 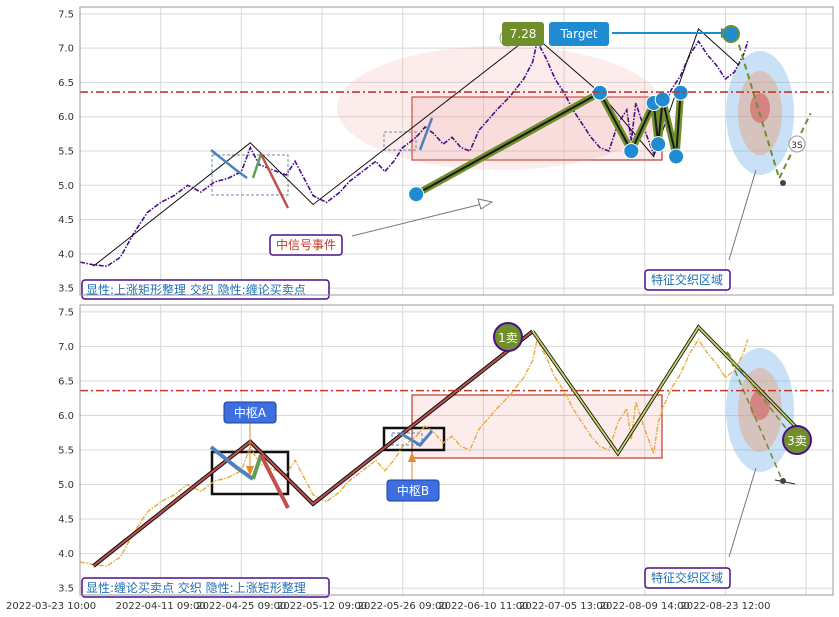 I want to click on x-tick-label: 2022-08-23 12:00, so click(x=725, y=606).